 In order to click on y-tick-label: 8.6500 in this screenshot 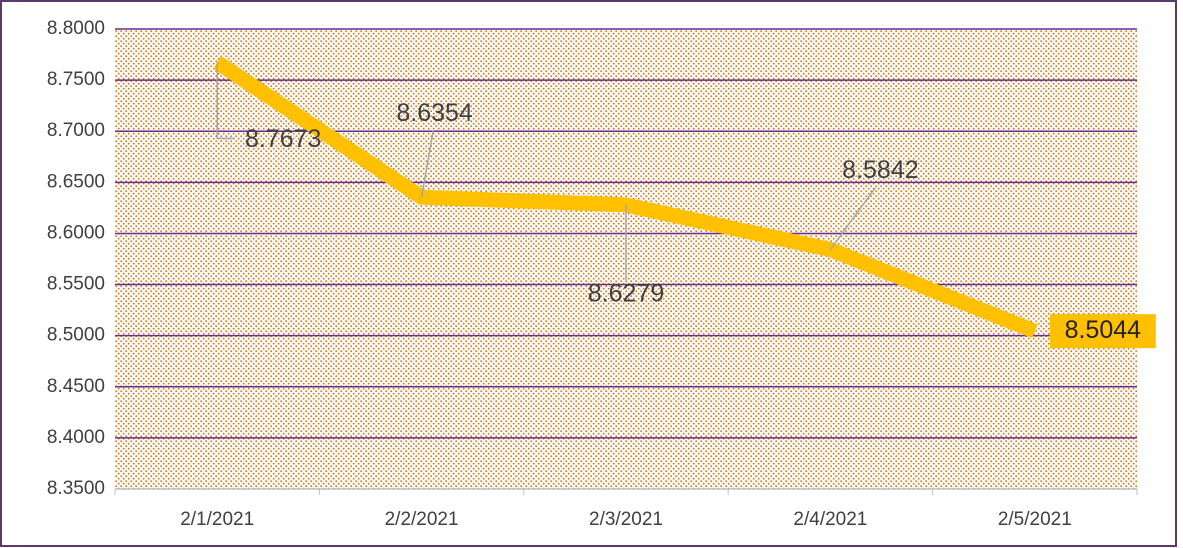, I will do `click(76, 181)`.